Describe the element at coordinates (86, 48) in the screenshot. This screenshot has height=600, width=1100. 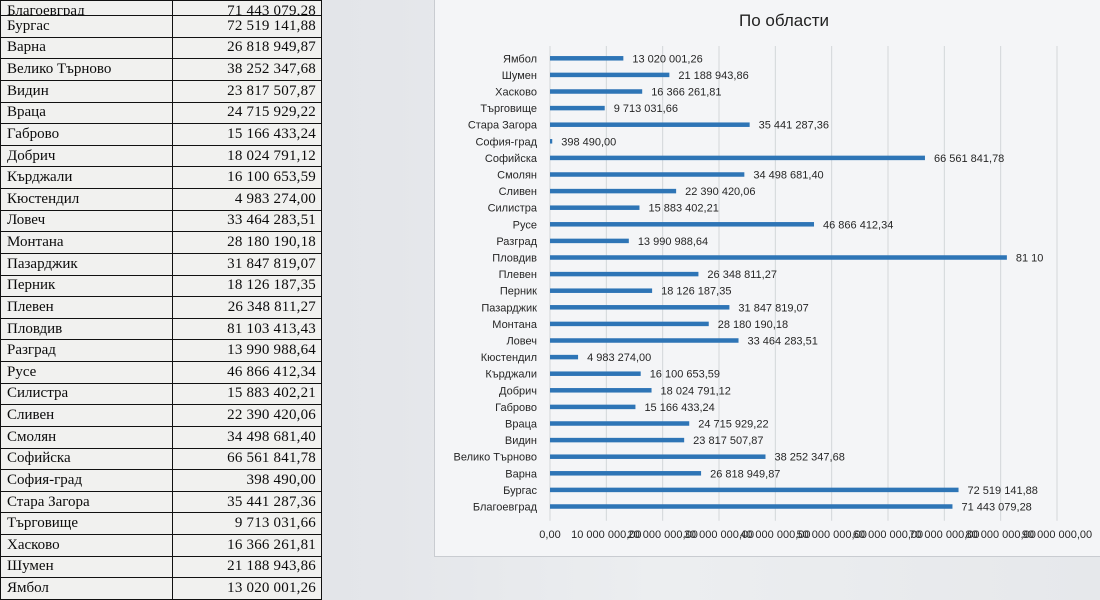
I see `region-name-cell: Варна` at that location.